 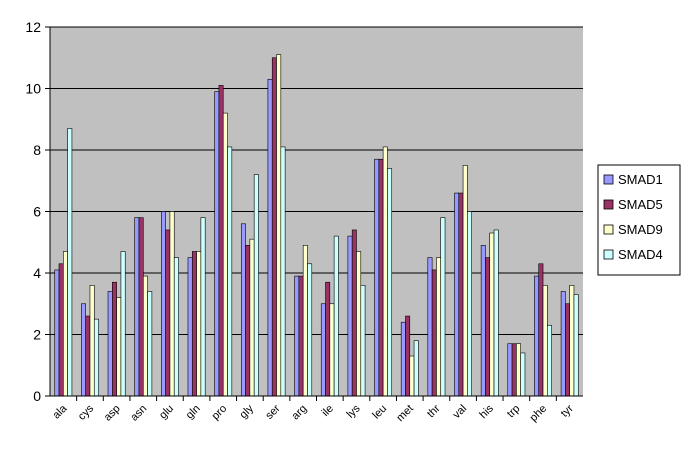 What do you see at coordinates (114, 339) in the screenshot?
I see `bar-smad5-asp` at bounding box center [114, 339].